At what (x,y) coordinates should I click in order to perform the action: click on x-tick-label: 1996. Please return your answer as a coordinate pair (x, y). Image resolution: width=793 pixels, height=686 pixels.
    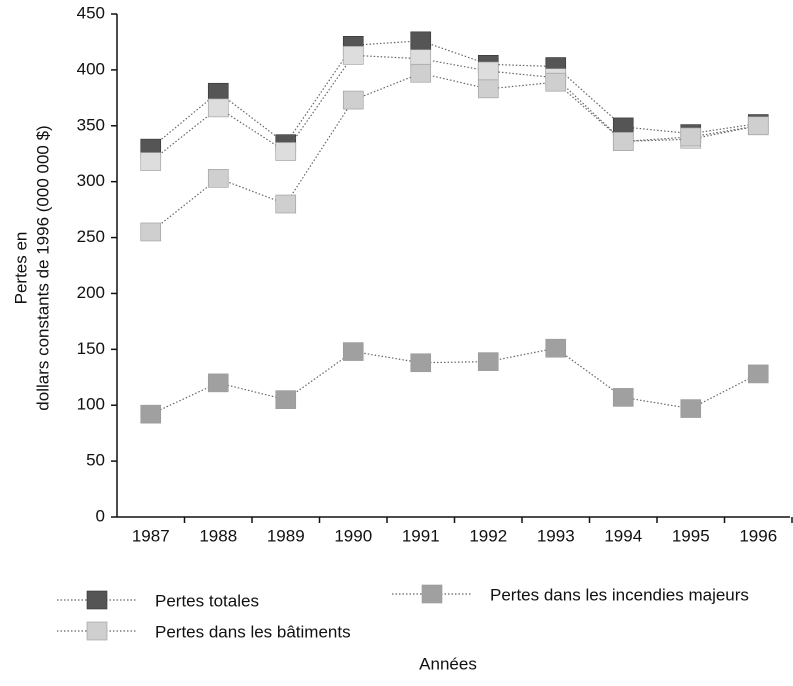
    Looking at the image, I should click on (758, 535).